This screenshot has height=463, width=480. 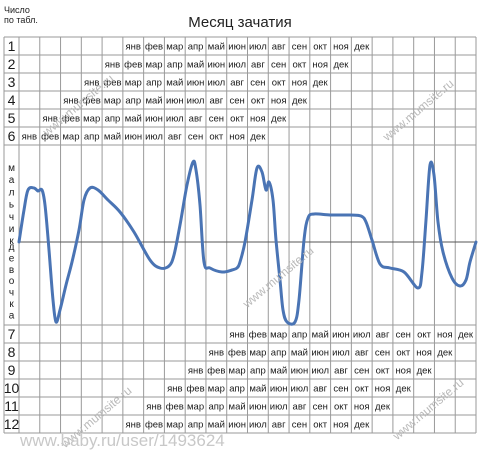 I want to click on row-number: 9, so click(x=12, y=370).